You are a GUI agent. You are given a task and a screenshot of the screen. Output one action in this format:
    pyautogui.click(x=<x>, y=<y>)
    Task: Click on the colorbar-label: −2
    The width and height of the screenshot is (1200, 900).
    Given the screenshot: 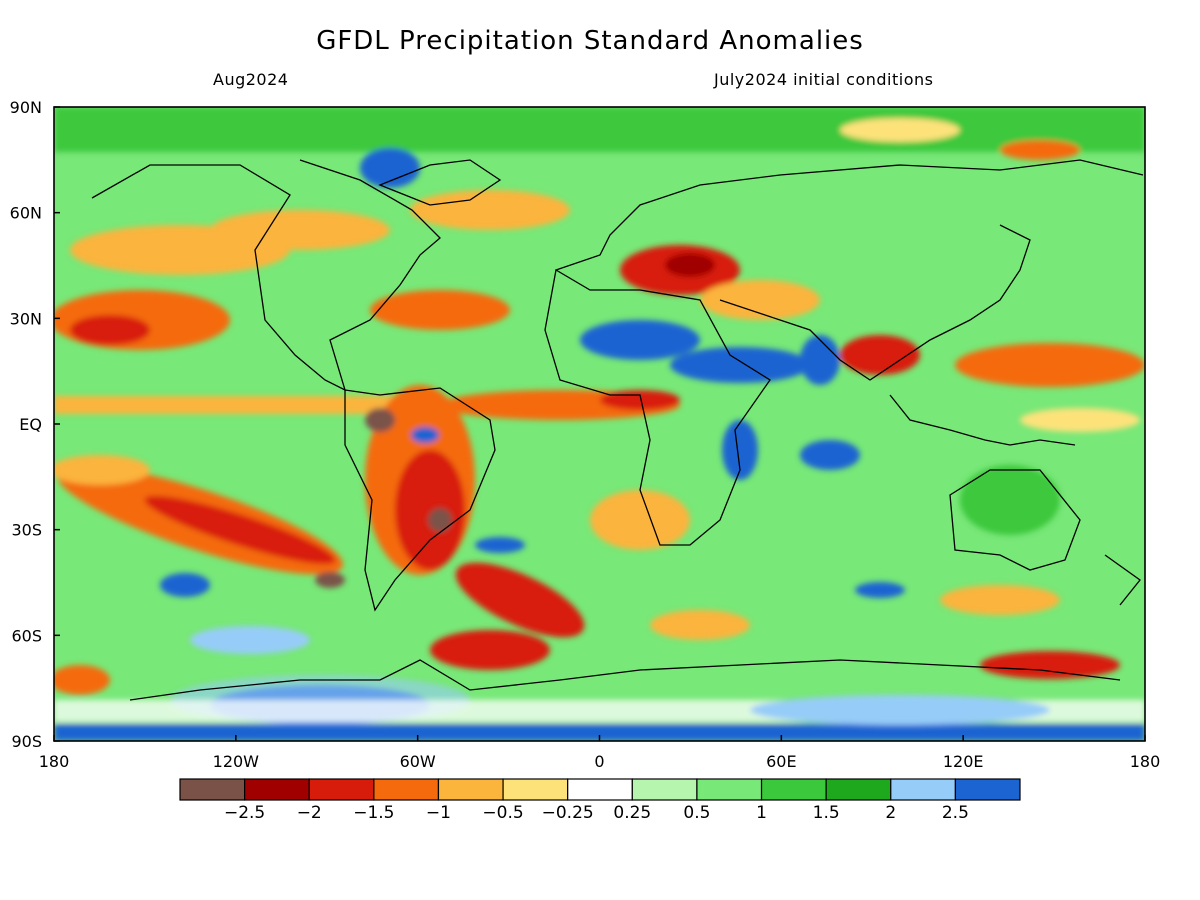 What is the action you would take?
    pyautogui.click(x=309, y=813)
    